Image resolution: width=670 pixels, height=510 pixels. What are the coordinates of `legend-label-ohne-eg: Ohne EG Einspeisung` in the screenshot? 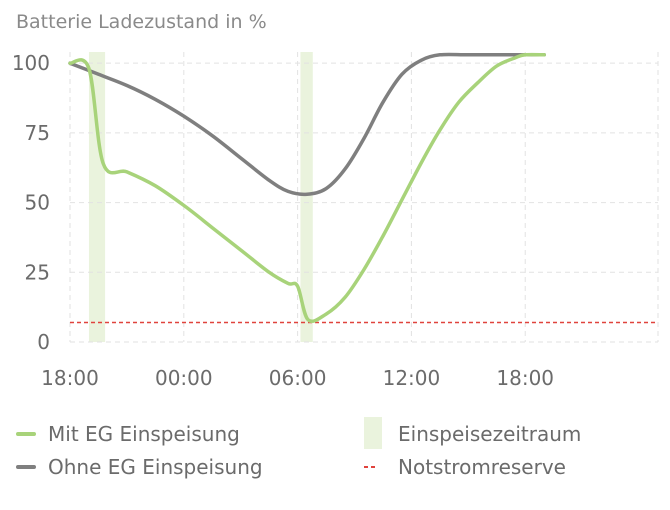 It's located at (155, 467).